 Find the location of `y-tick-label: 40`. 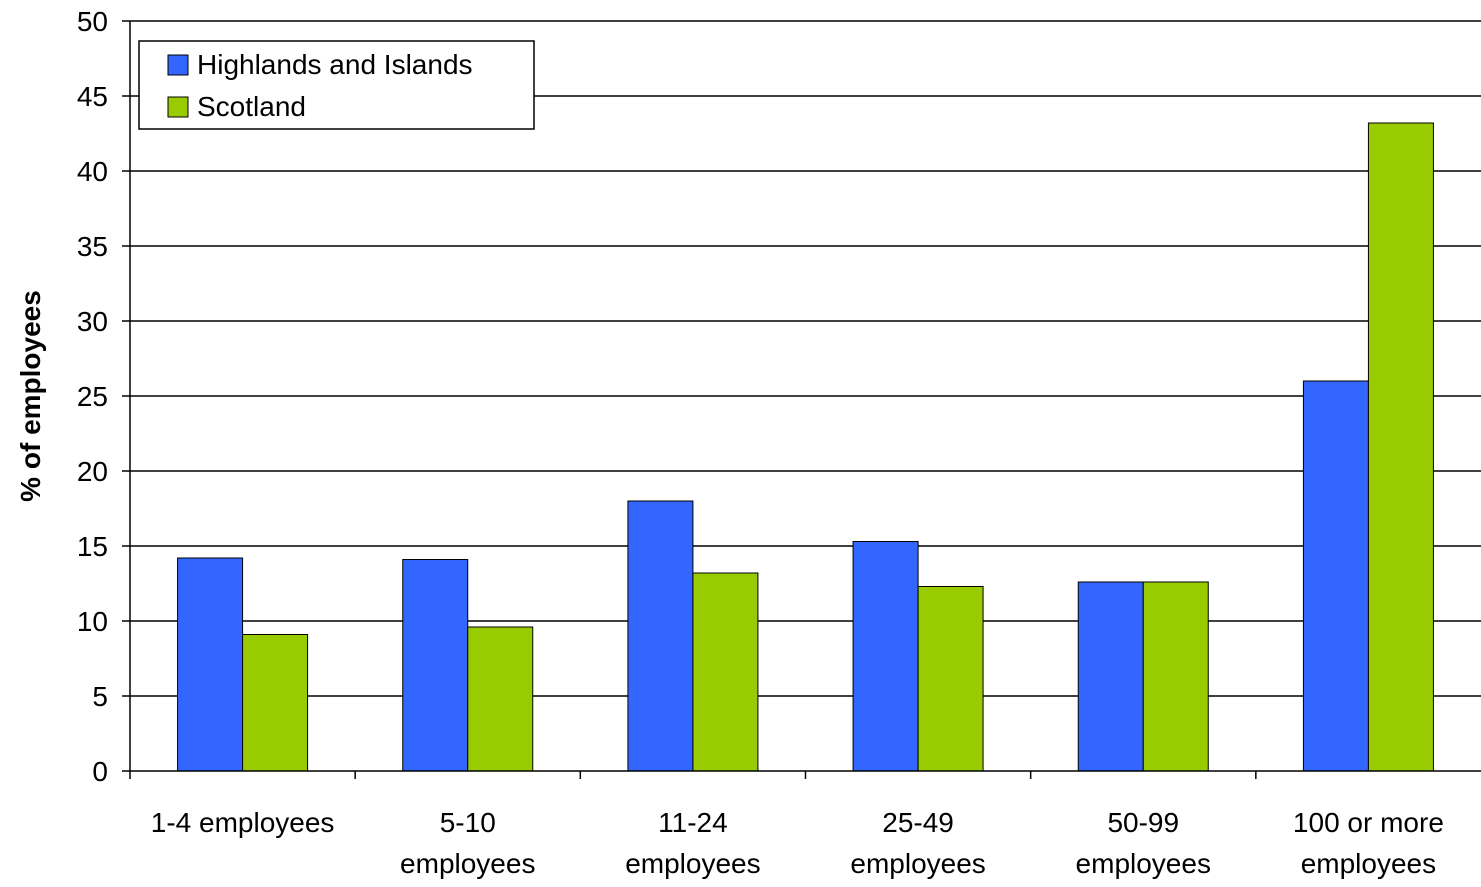

y-tick-label: 40 is located at coordinates (92, 171).